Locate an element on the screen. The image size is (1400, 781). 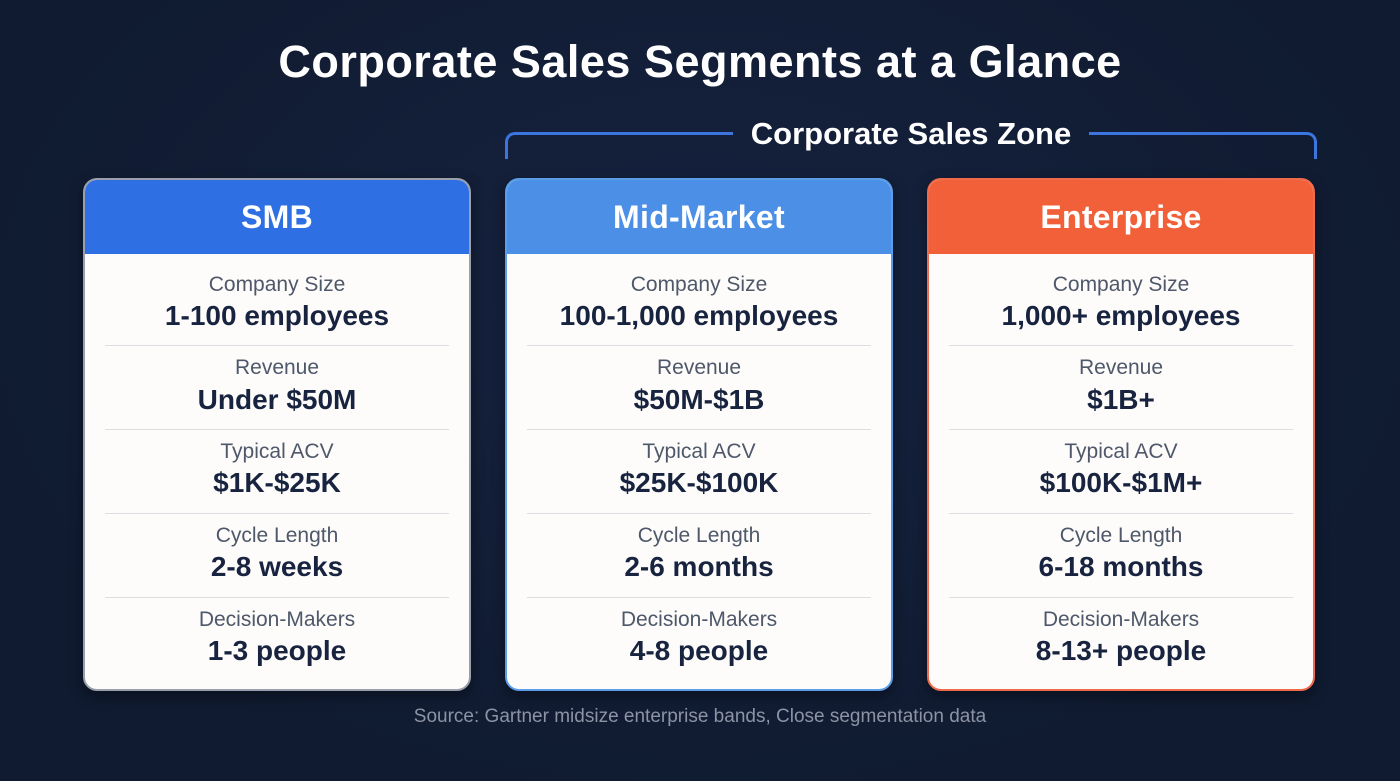
row-value: 4-8 people is located at coordinates (699, 651).